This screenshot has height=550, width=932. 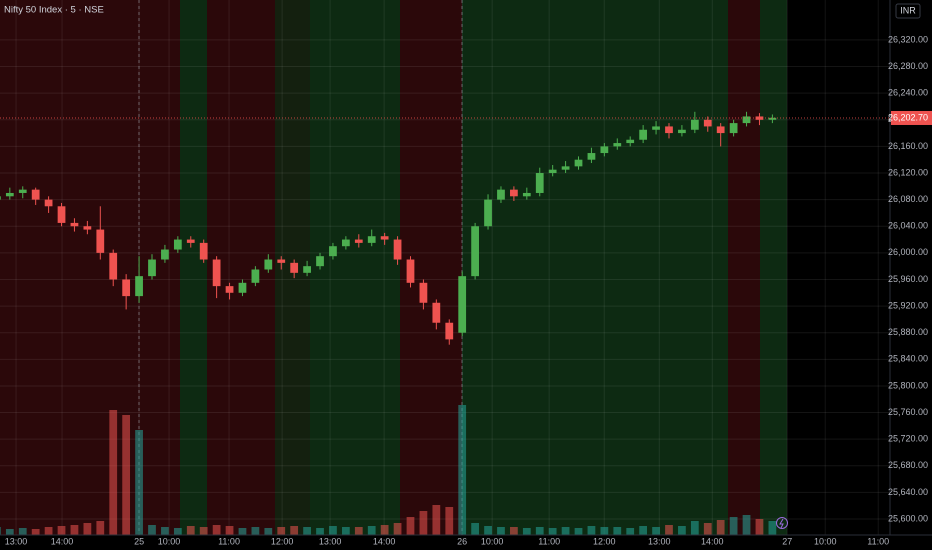 What do you see at coordinates (825, 541) in the screenshot?
I see `x-tick-label: 10:00` at bounding box center [825, 541].